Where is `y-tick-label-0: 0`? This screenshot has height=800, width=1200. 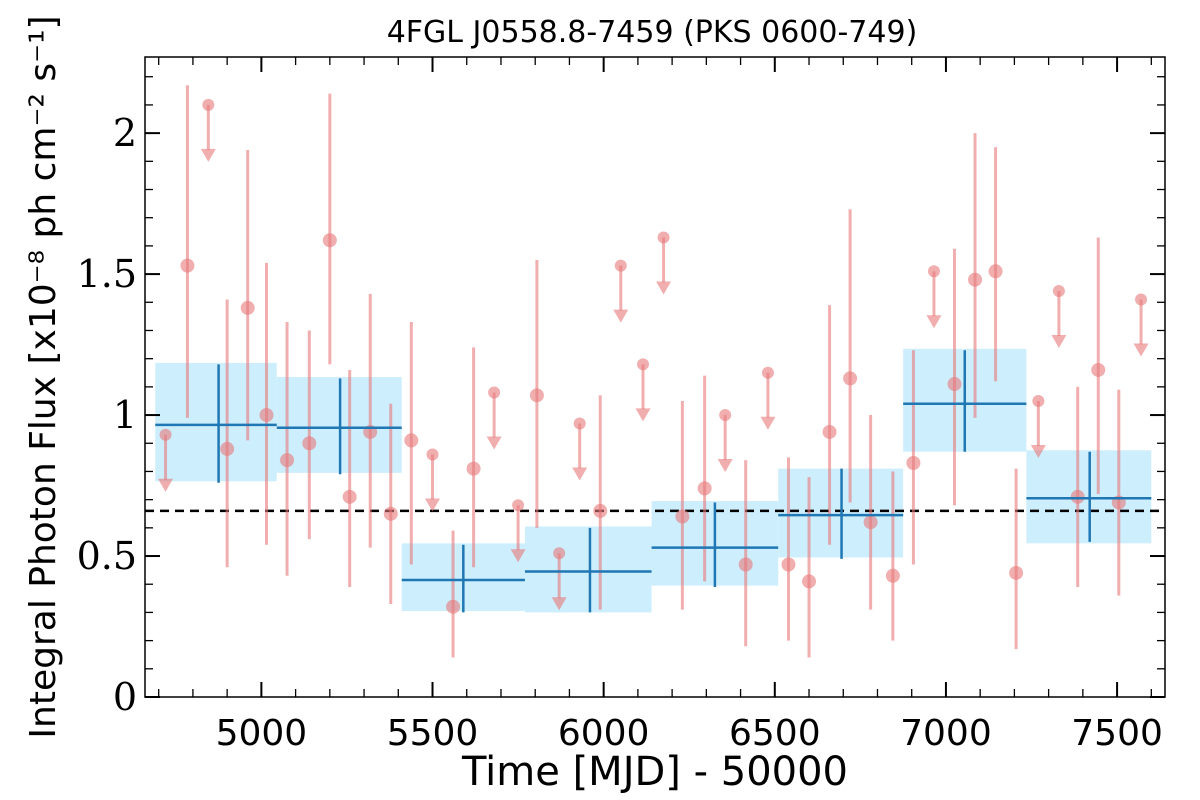 y-tick-label-0: 0 is located at coordinates (125, 697).